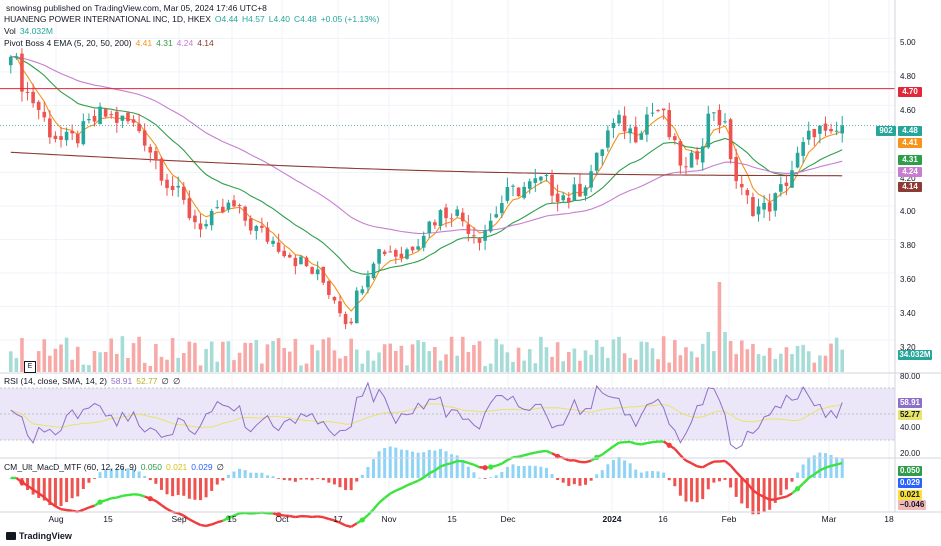  Describe the element at coordinates (447, 414) in the screenshot. I see `rsi-band` at that location.